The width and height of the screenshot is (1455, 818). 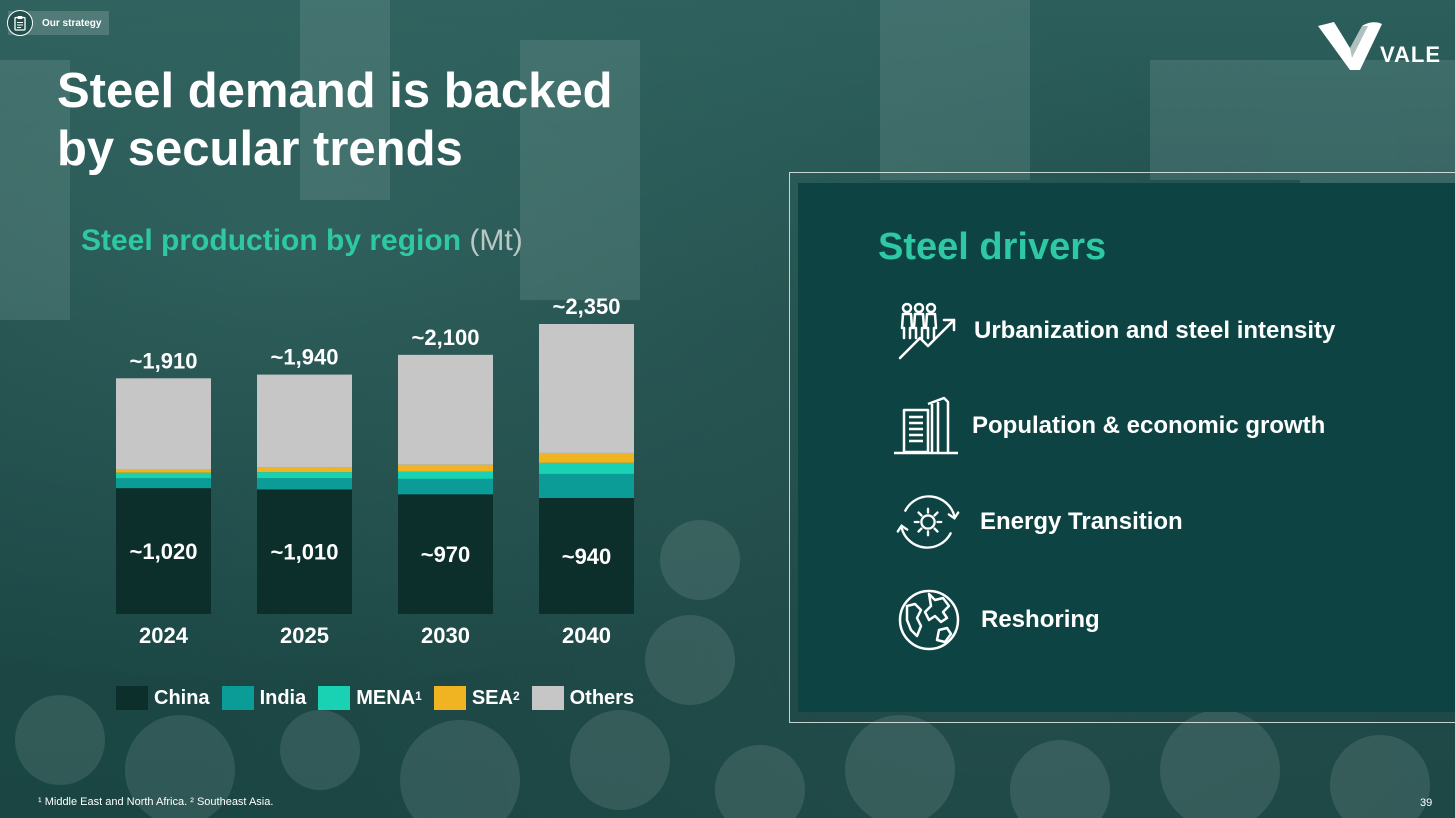 What do you see at coordinates (260, 149) in the screenshot?
I see `title-line-2: by secular trends` at bounding box center [260, 149].